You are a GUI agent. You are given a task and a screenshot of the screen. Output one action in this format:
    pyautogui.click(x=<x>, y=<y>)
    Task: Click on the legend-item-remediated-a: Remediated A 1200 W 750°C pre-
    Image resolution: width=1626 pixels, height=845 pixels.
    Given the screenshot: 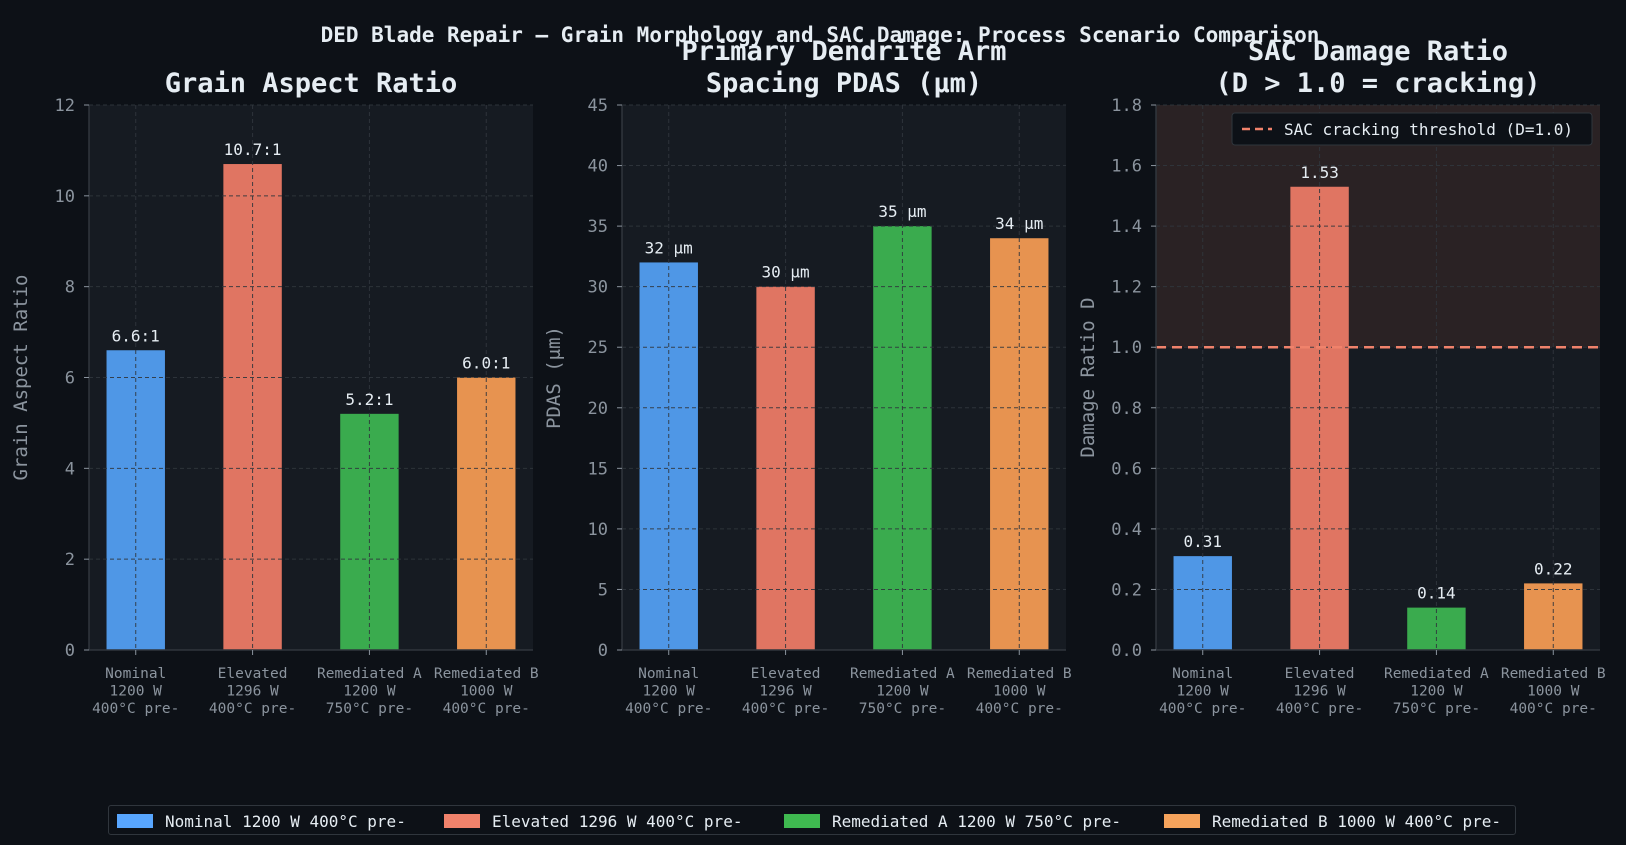 What is the action you would take?
    pyautogui.click(x=952, y=821)
    